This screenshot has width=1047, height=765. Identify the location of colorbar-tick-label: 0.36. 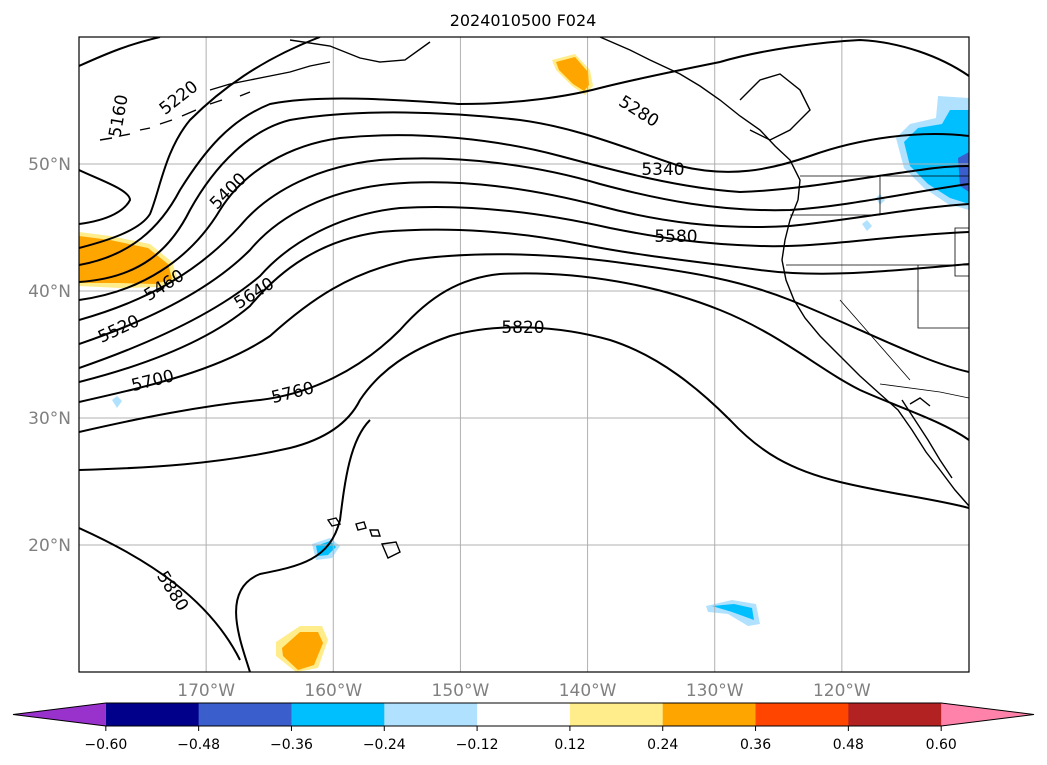
(755, 745).